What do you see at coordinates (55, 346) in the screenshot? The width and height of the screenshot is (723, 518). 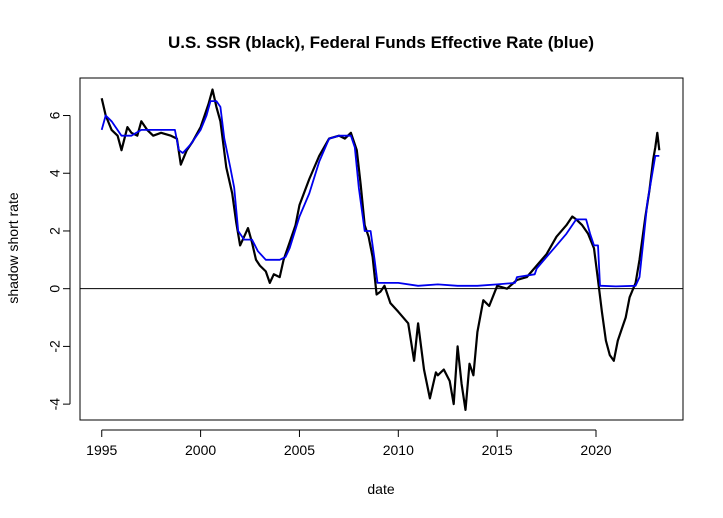 I see `y-tick-label: -2` at bounding box center [55, 346].